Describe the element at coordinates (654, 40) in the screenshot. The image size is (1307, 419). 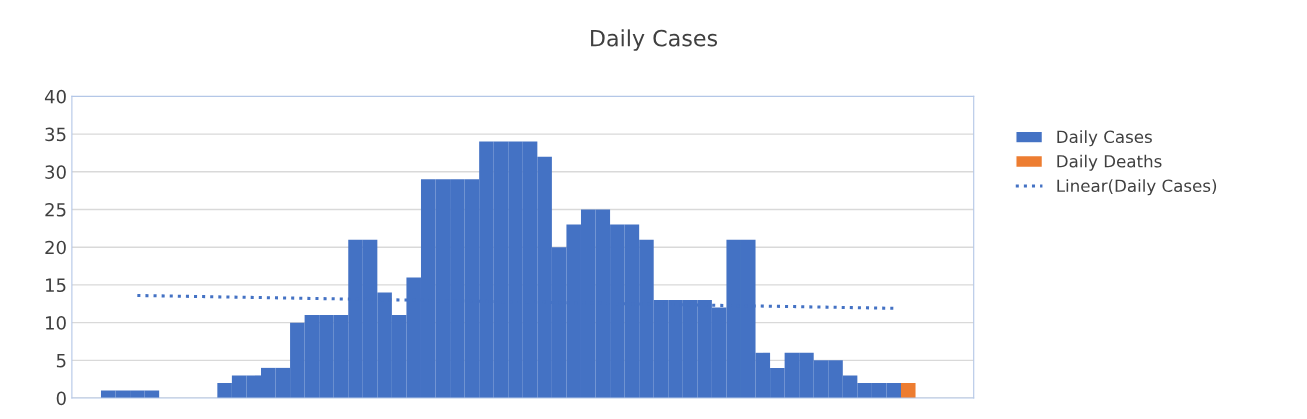
I see `chart-title: Daily Cases` at that location.